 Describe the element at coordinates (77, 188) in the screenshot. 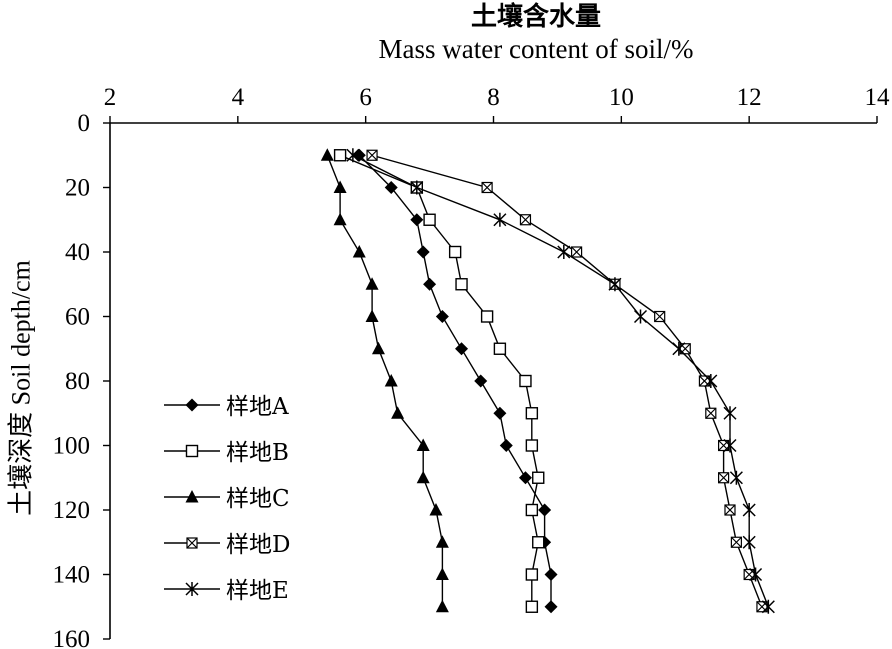

I see `y-tick-label: 20` at that location.